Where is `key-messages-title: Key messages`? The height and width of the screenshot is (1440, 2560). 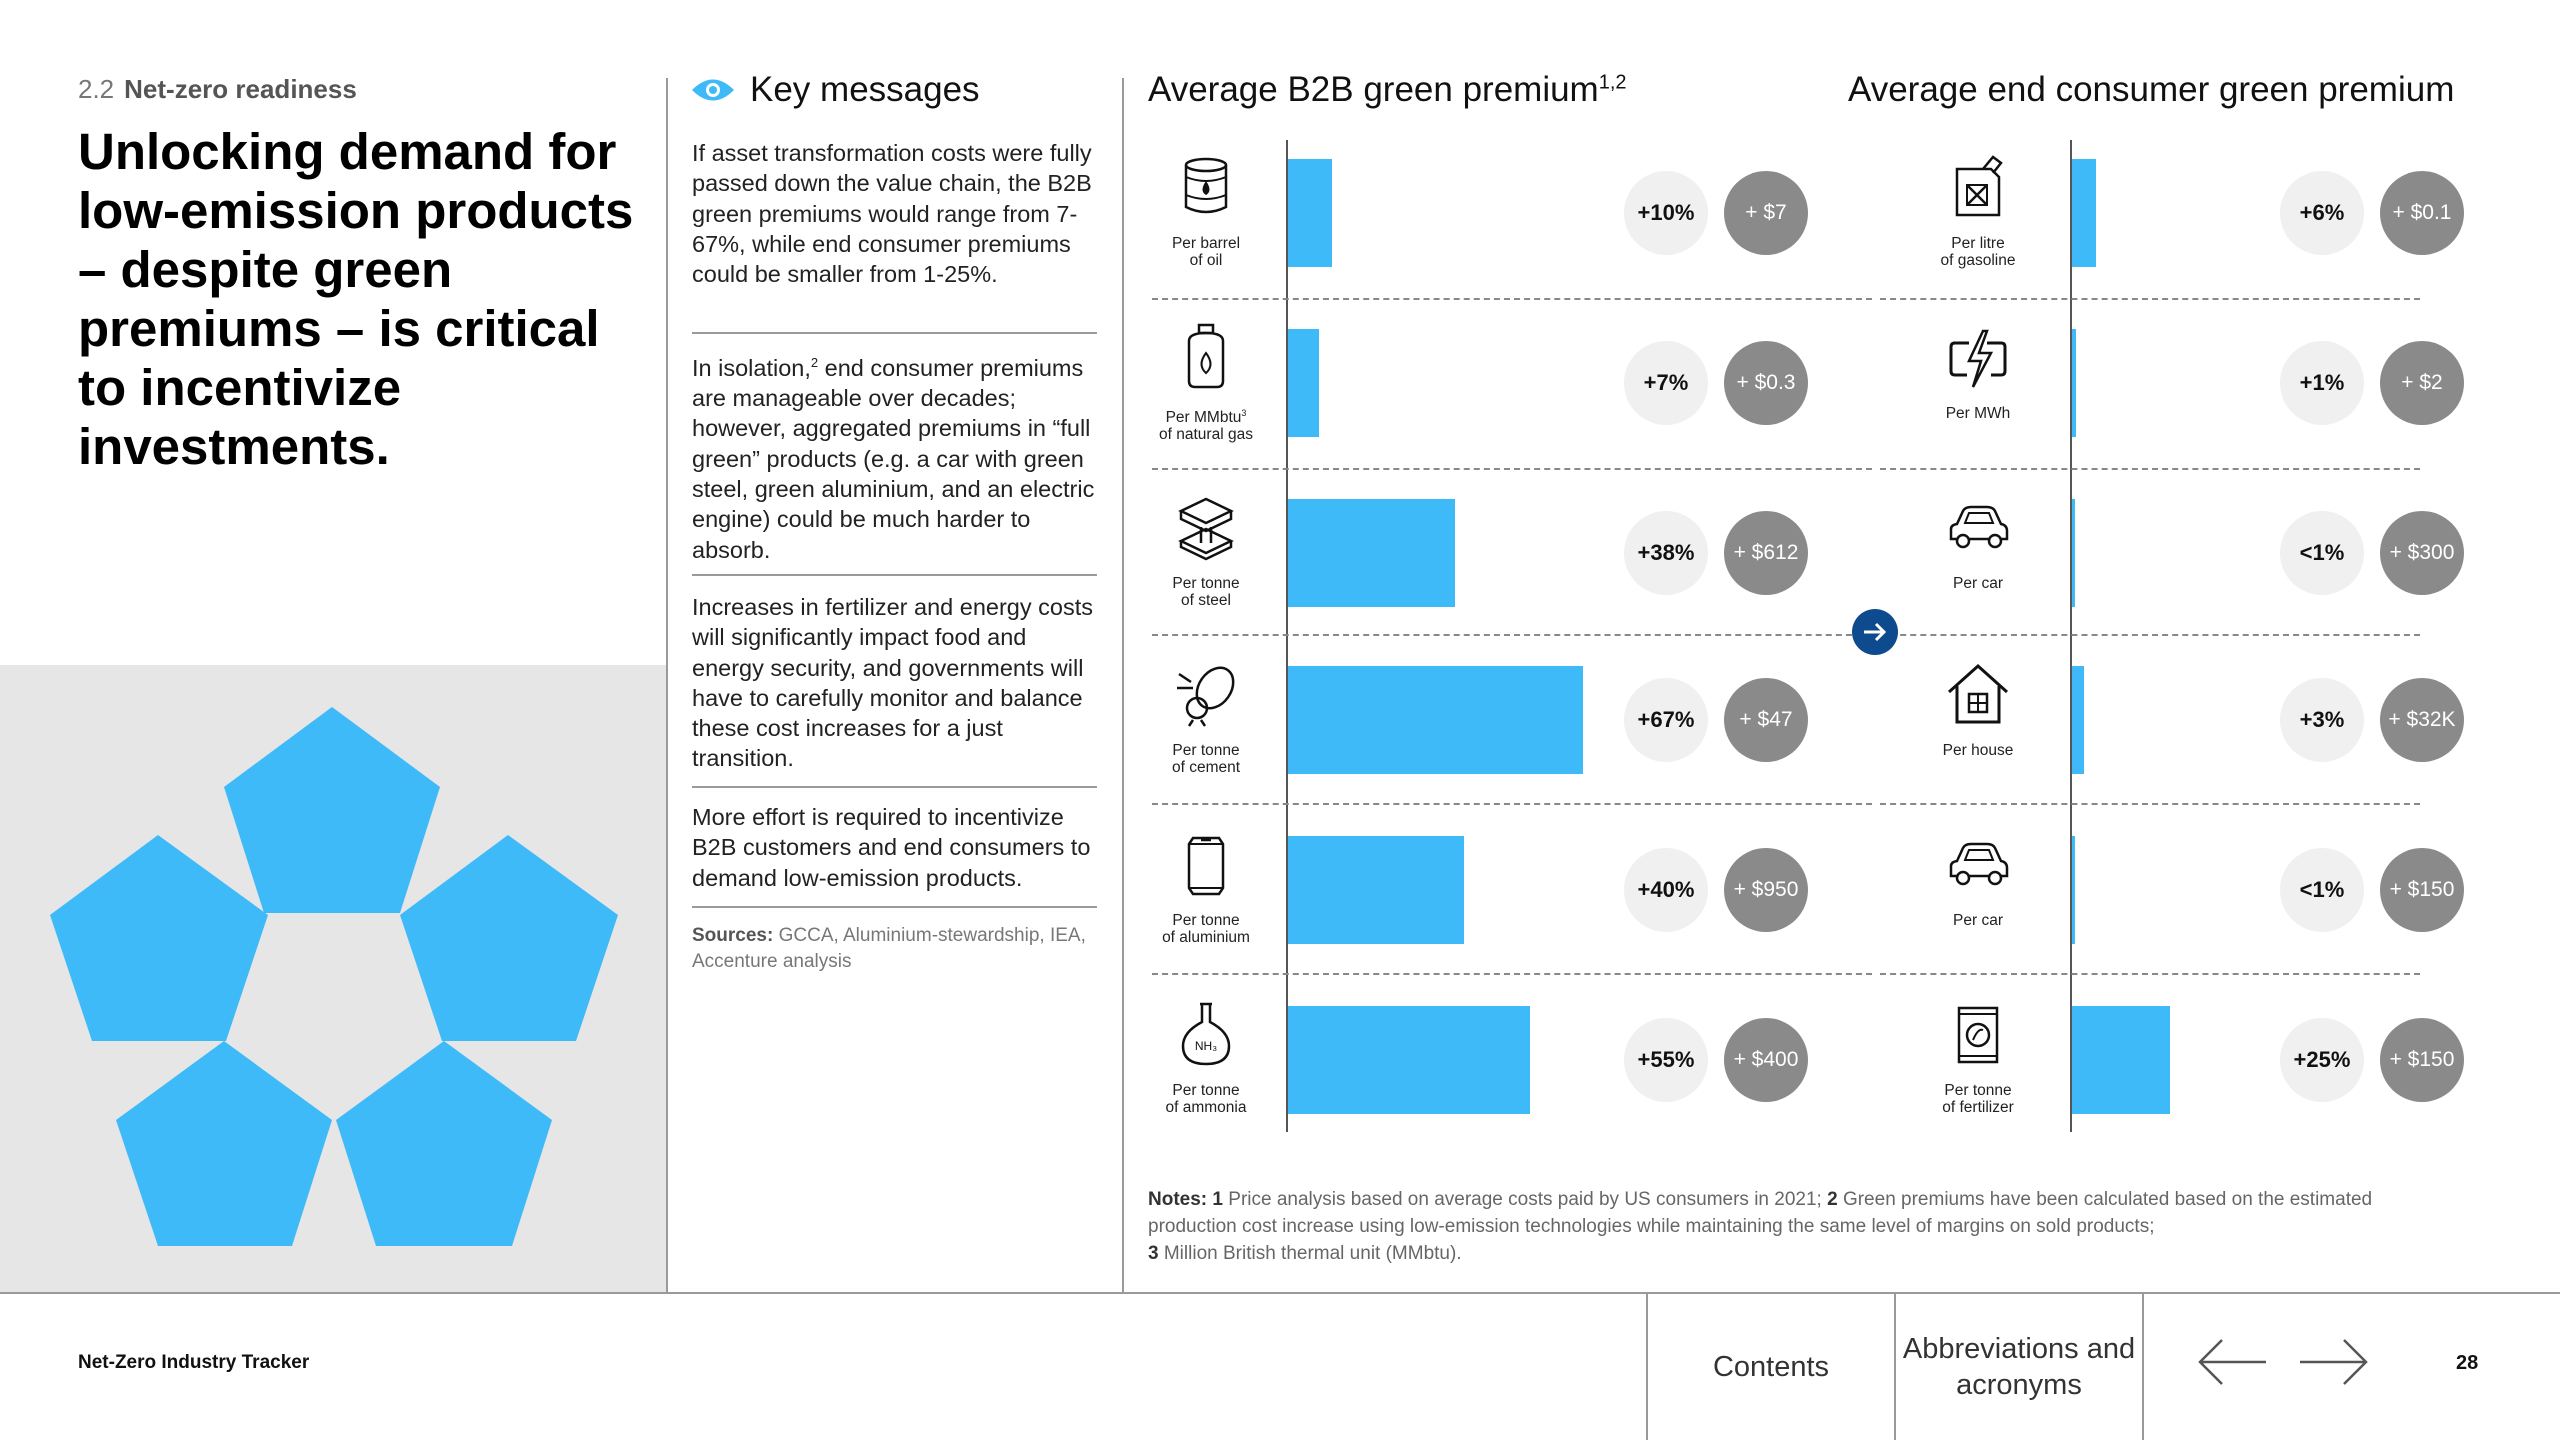
key-messages-title: Key messages is located at coordinates (865, 89).